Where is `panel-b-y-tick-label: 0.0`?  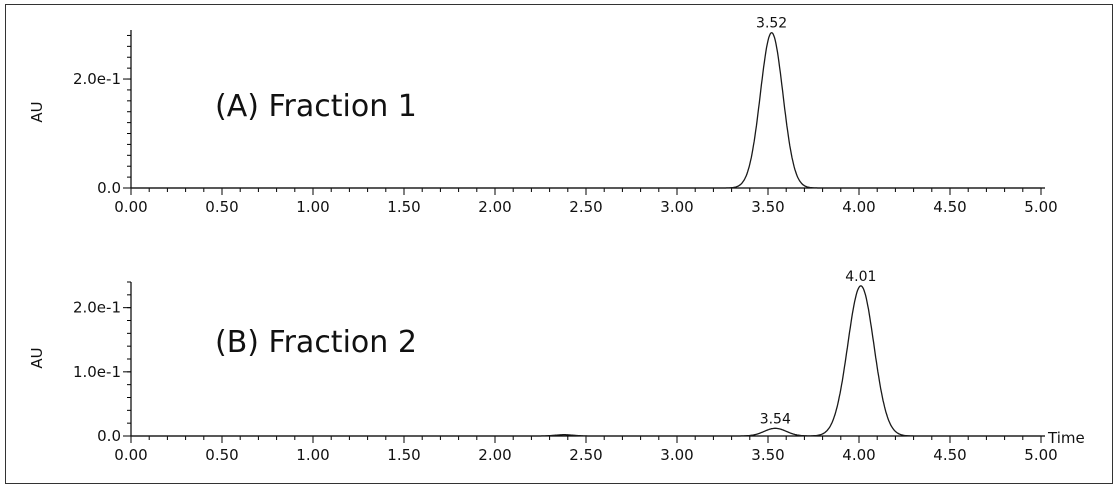 panel-b-y-tick-label: 0.0 is located at coordinates (109, 436).